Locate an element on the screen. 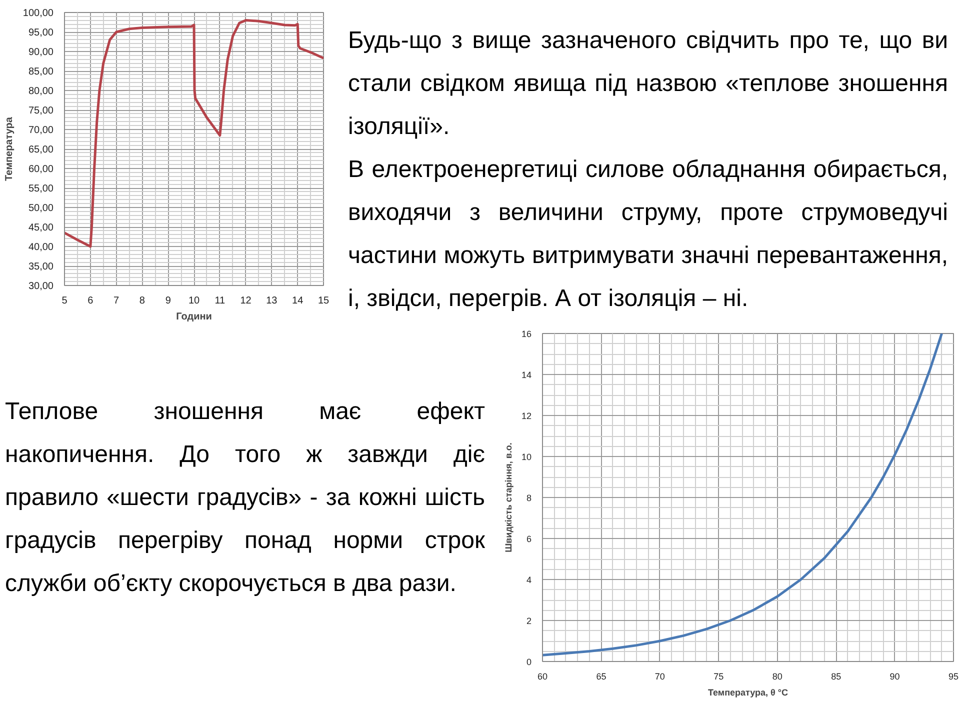 The image size is (960, 720). line-series is located at coordinates (194, 133).